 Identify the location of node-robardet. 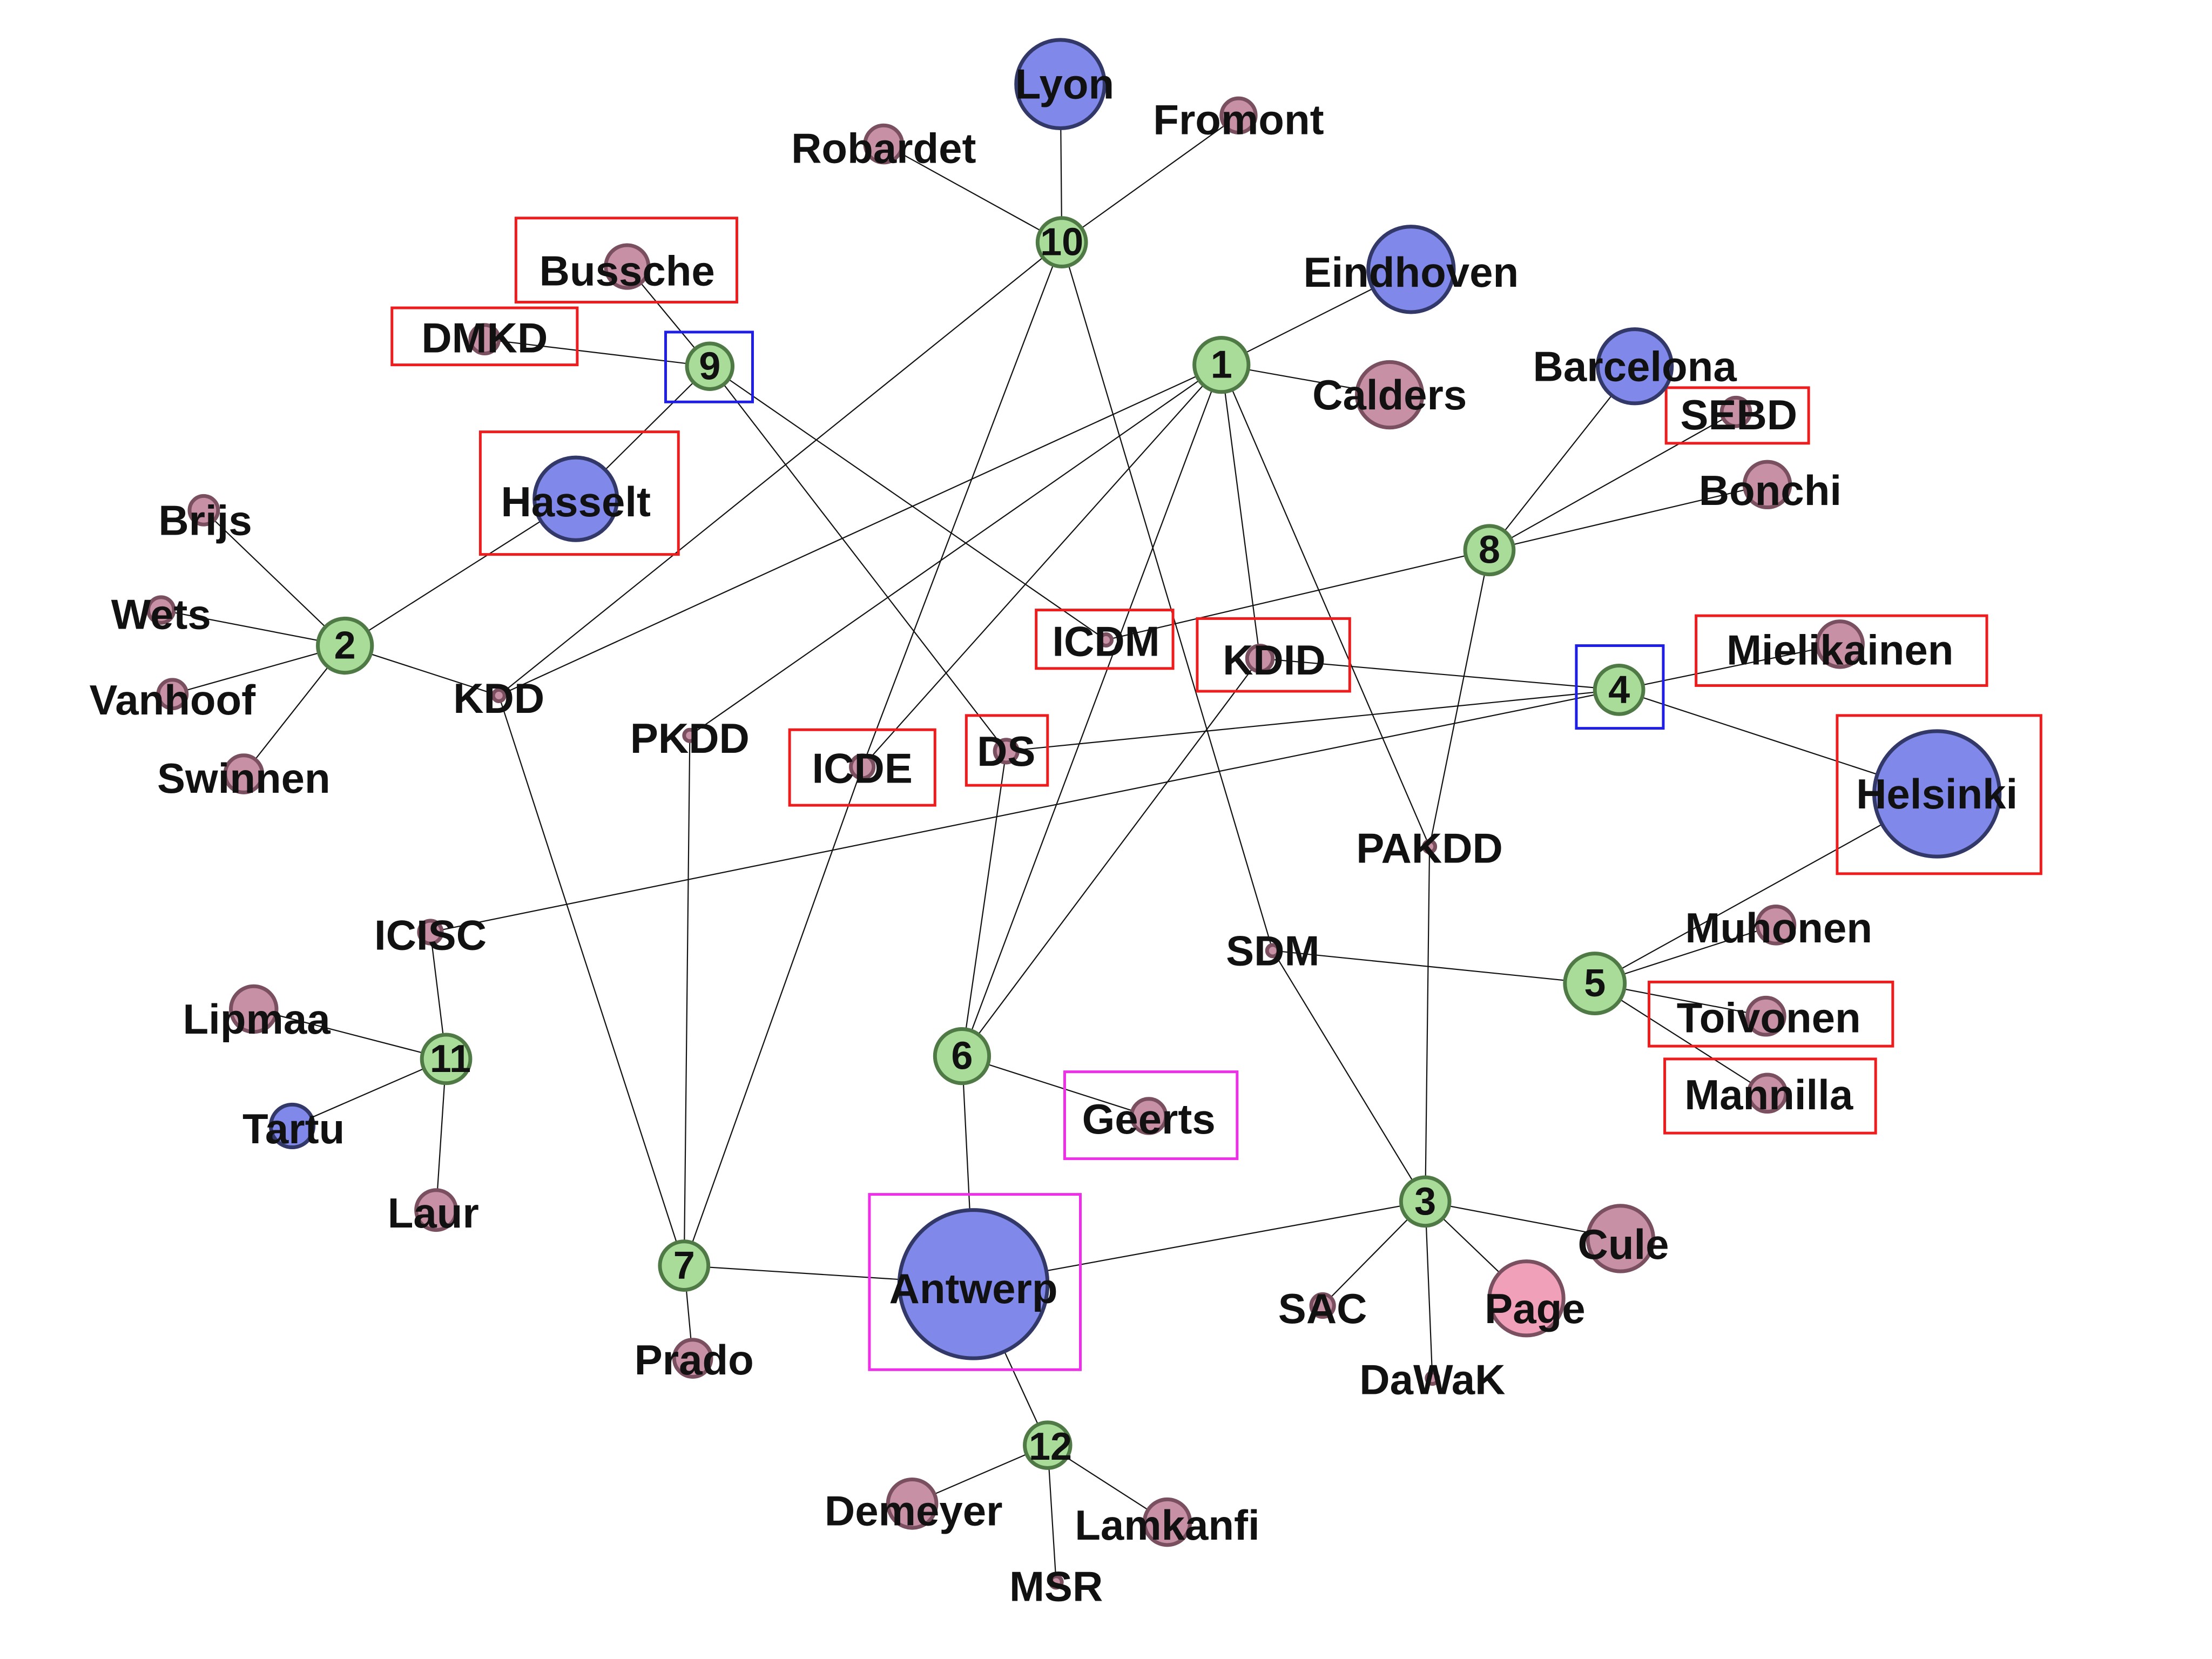
(884, 144).